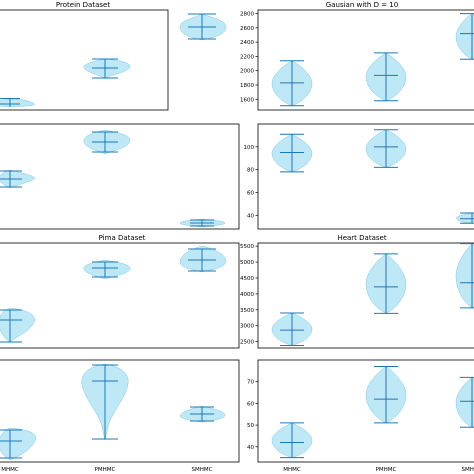  I want to click on x-tick-labels: MHMC PMHMC SMHMC, so click(106, 470).